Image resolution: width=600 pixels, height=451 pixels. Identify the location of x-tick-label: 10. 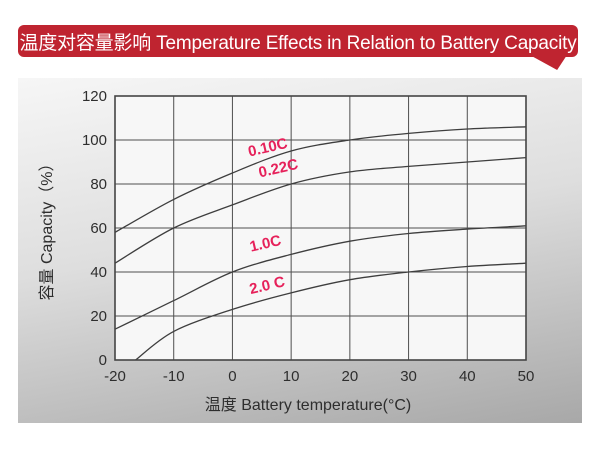
(291, 376).